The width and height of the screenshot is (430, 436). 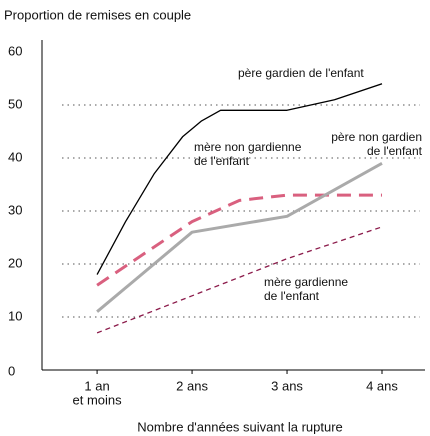 I want to click on line-series, so click(x=239, y=240).